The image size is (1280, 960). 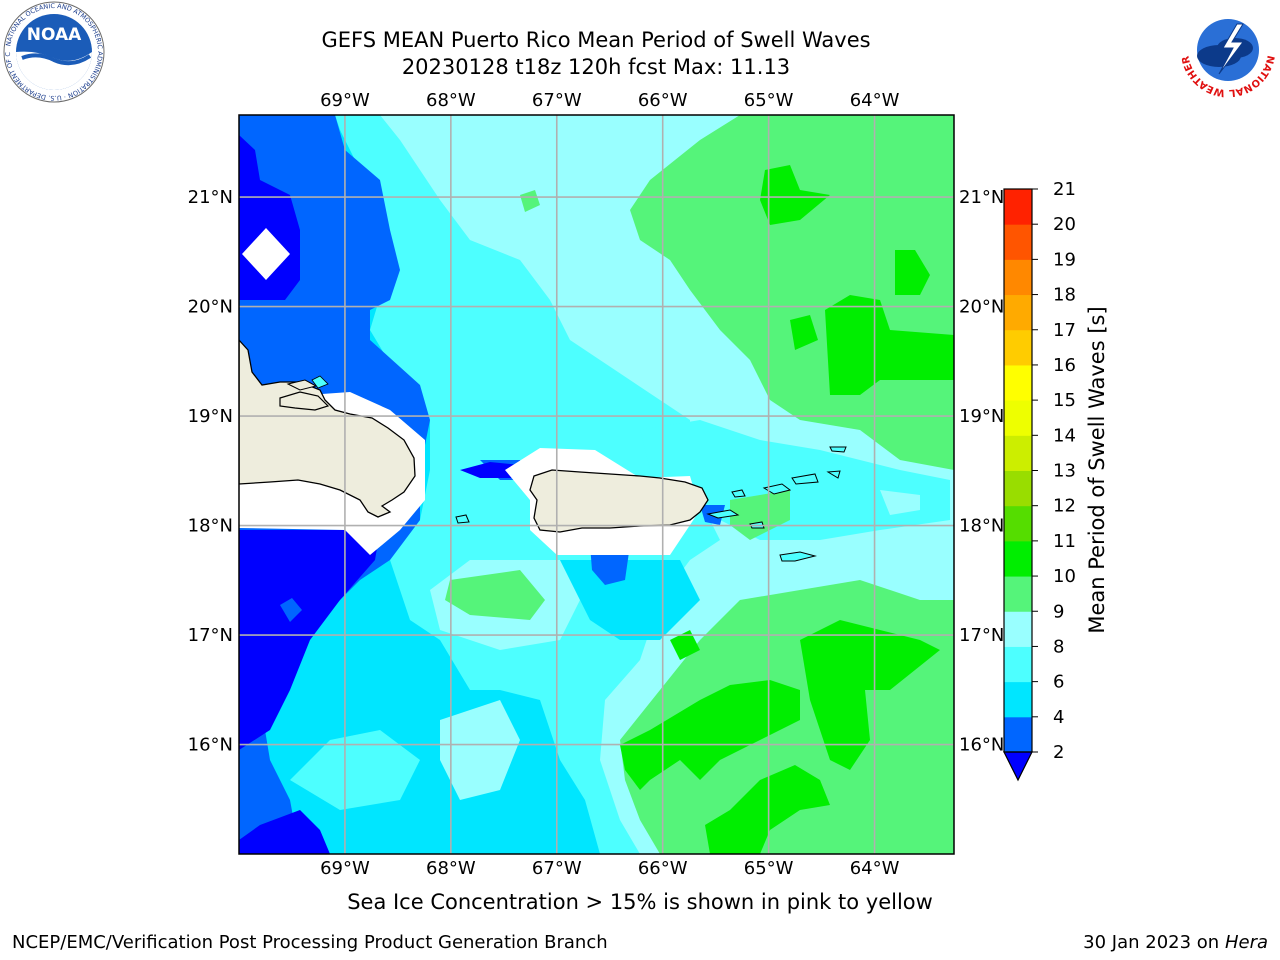 I want to click on colorbar-tick: 9, so click(x=1058, y=611).